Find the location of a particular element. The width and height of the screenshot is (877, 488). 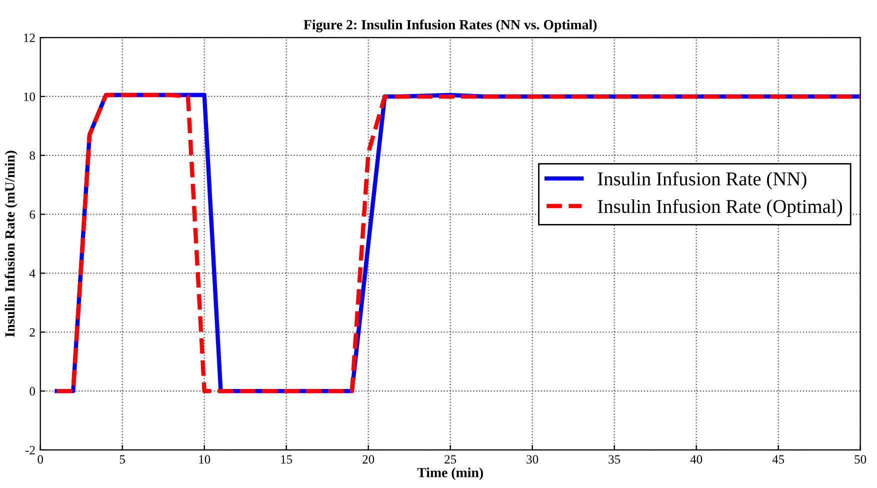

y-tick-label: 6 is located at coordinates (33, 214).